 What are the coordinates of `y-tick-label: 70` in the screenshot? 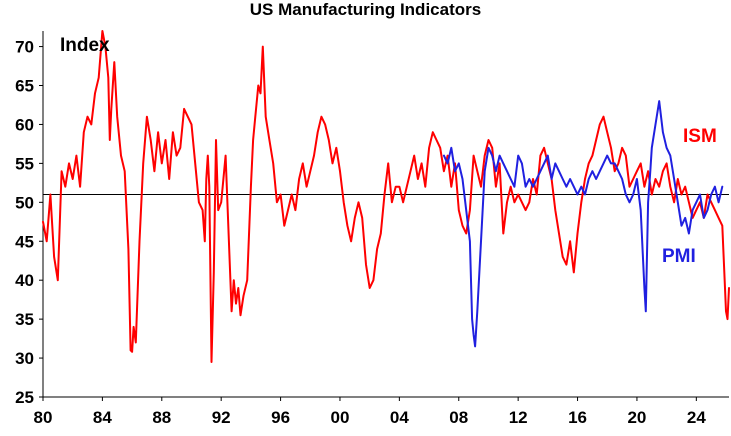 It's located at (24, 47).